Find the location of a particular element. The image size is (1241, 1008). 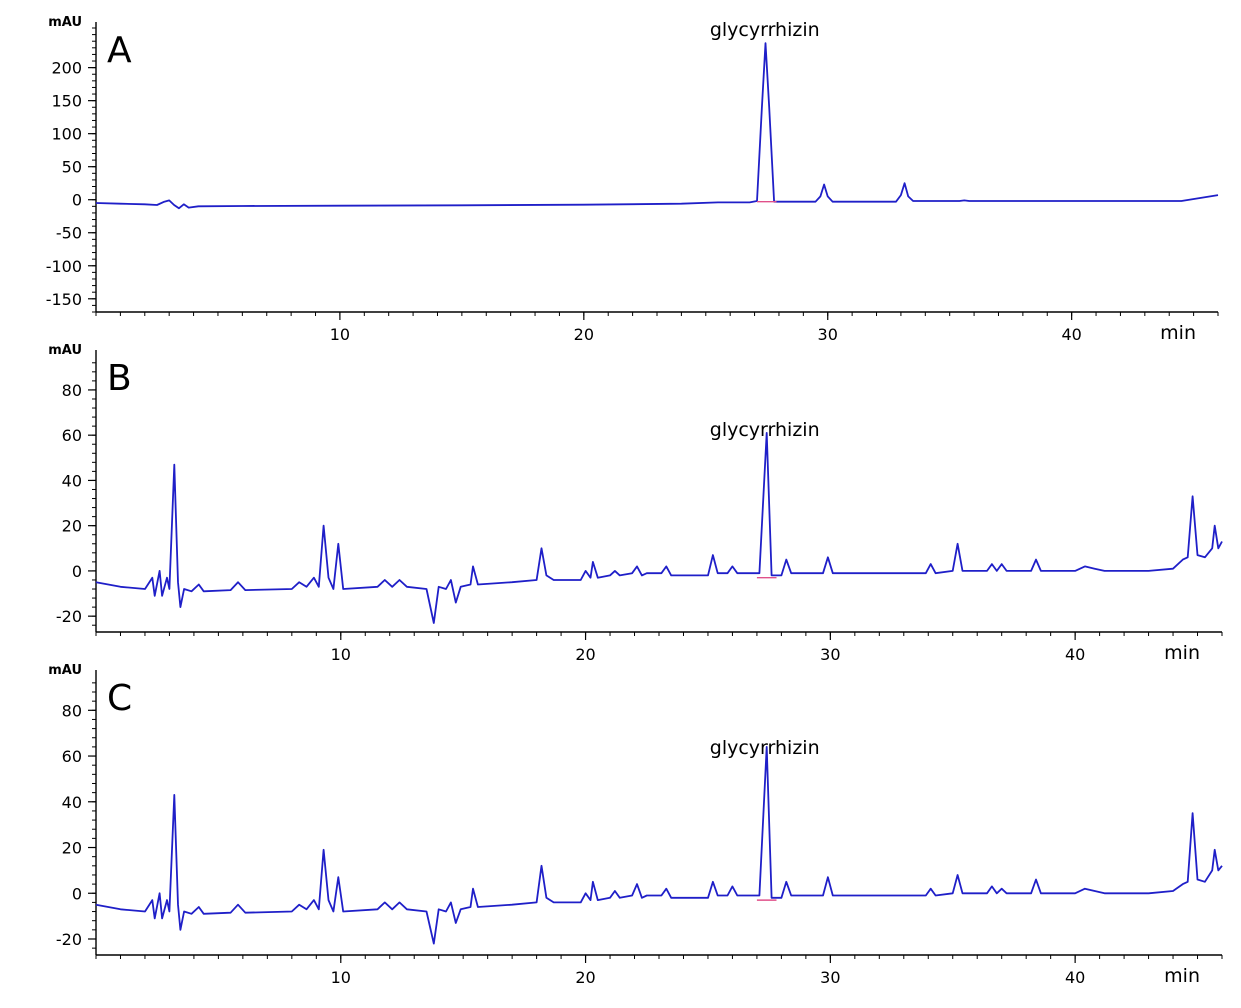

y-tick-label: 100 is located at coordinates (66, 134).